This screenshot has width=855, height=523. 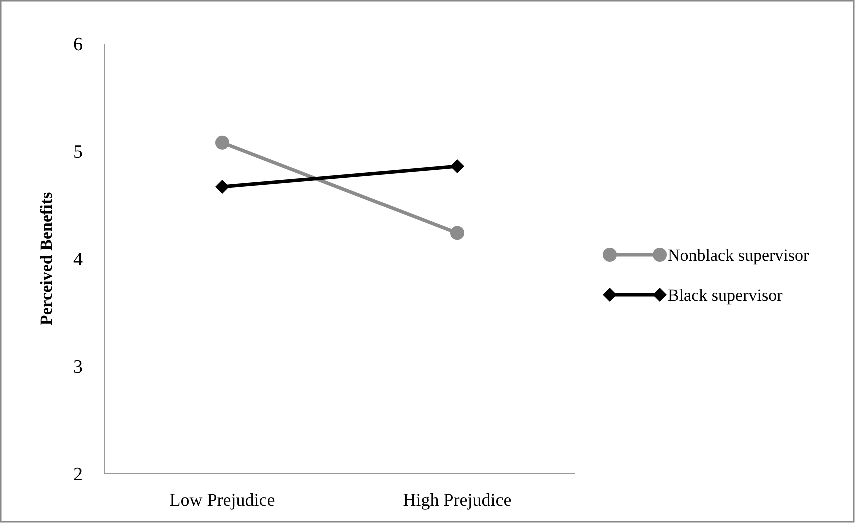 I want to click on x-tick-label: High Prejudice, so click(x=457, y=500).